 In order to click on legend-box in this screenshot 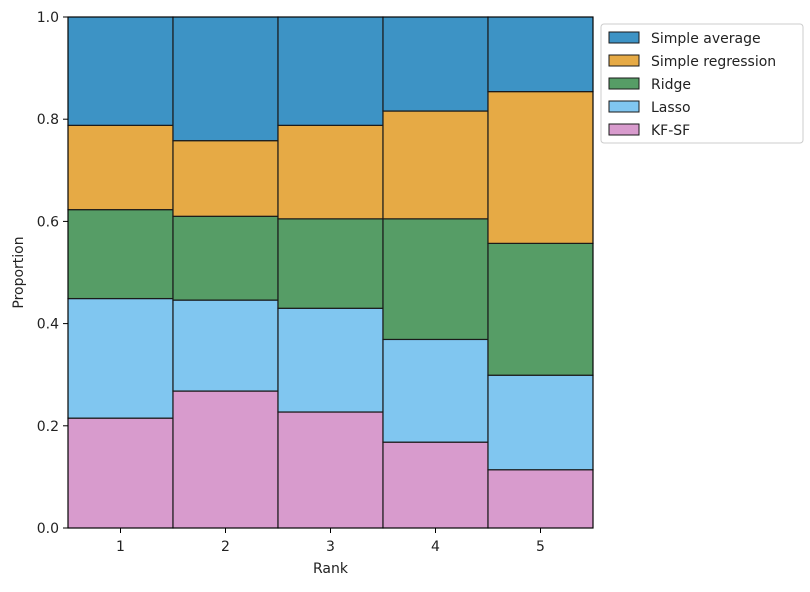, I will do `click(702, 83)`.